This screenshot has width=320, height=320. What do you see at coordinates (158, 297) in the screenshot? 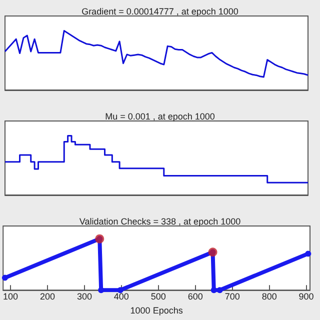
I see `x-tick-label: 500` at bounding box center [158, 297].